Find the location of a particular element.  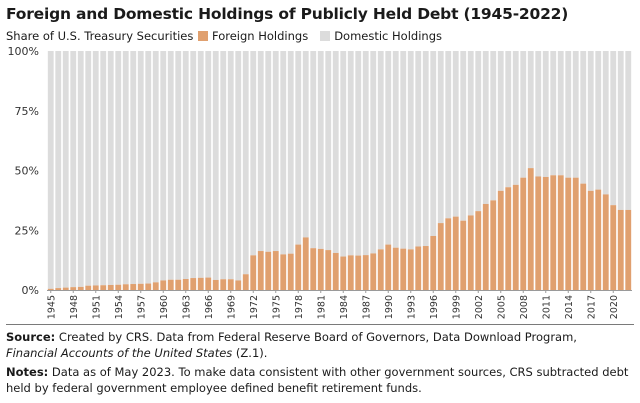

bar-foreign-1993 is located at coordinates (410, 269).